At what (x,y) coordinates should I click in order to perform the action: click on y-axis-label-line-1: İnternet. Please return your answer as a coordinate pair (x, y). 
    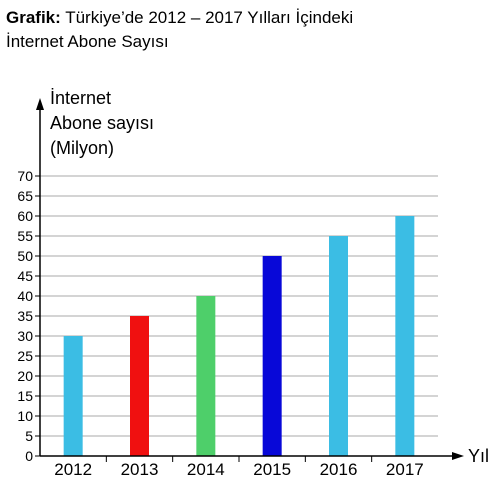
    Looking at the image, I should click on (81, 98).